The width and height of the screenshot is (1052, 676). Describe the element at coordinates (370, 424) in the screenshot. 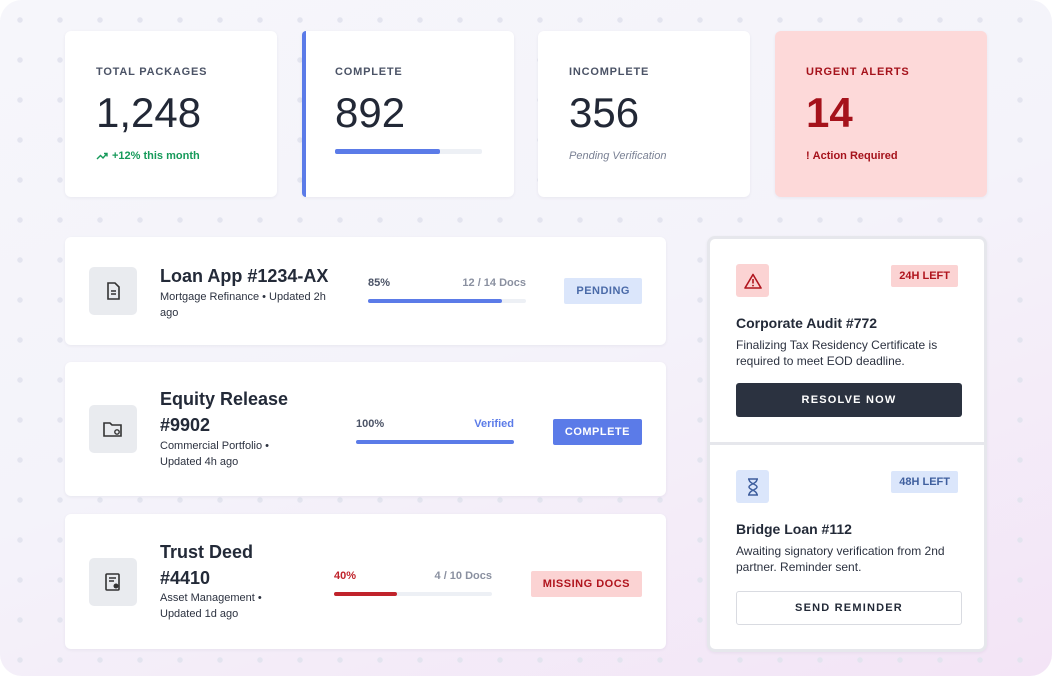

I see `progress-label: 100%` at that location.